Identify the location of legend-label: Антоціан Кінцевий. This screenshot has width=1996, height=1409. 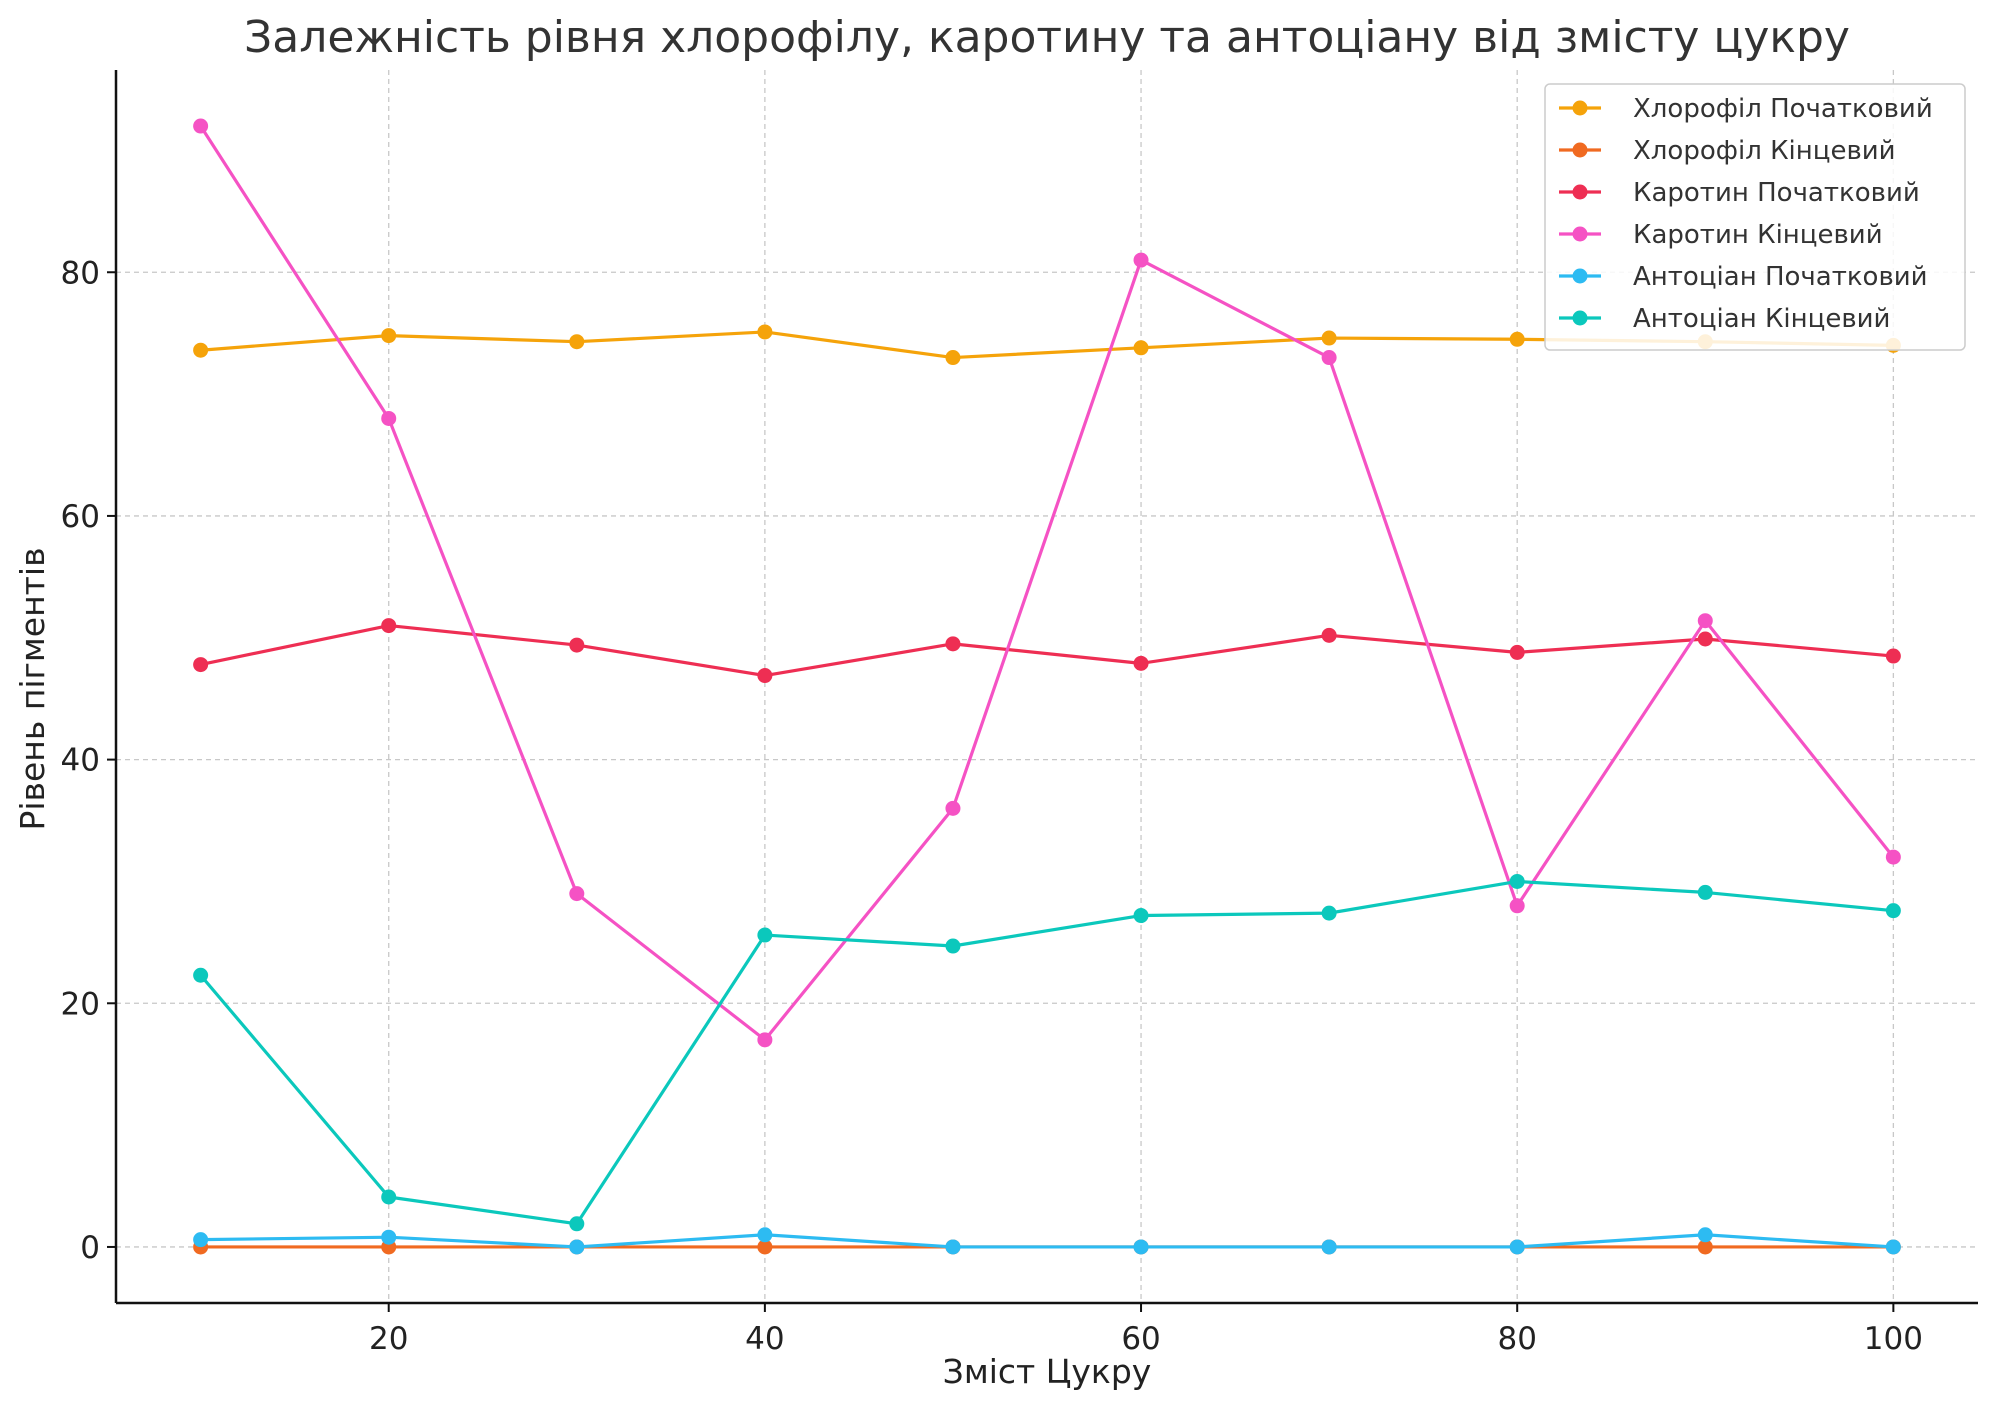
(1761, 319).